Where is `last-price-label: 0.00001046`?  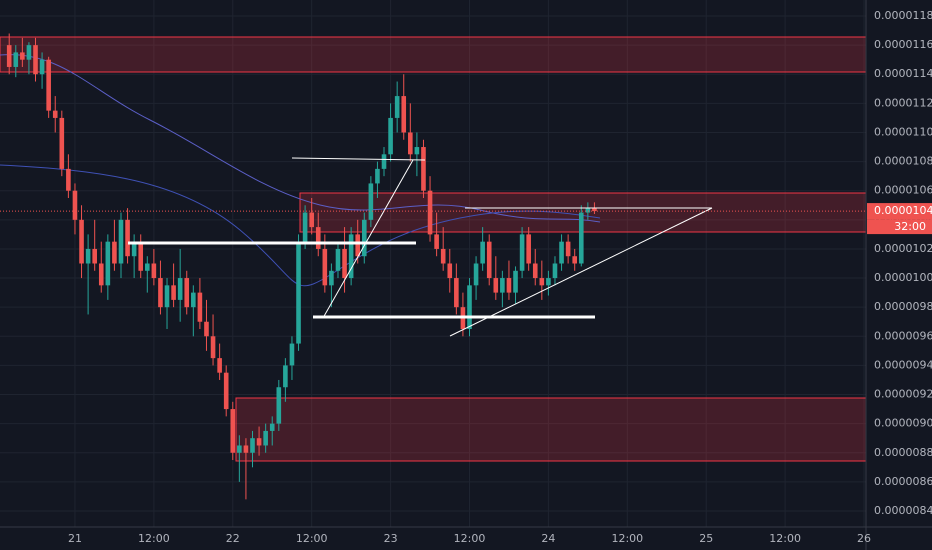 last-price-label: 0.00001046 is located at coordinates (903, 210).